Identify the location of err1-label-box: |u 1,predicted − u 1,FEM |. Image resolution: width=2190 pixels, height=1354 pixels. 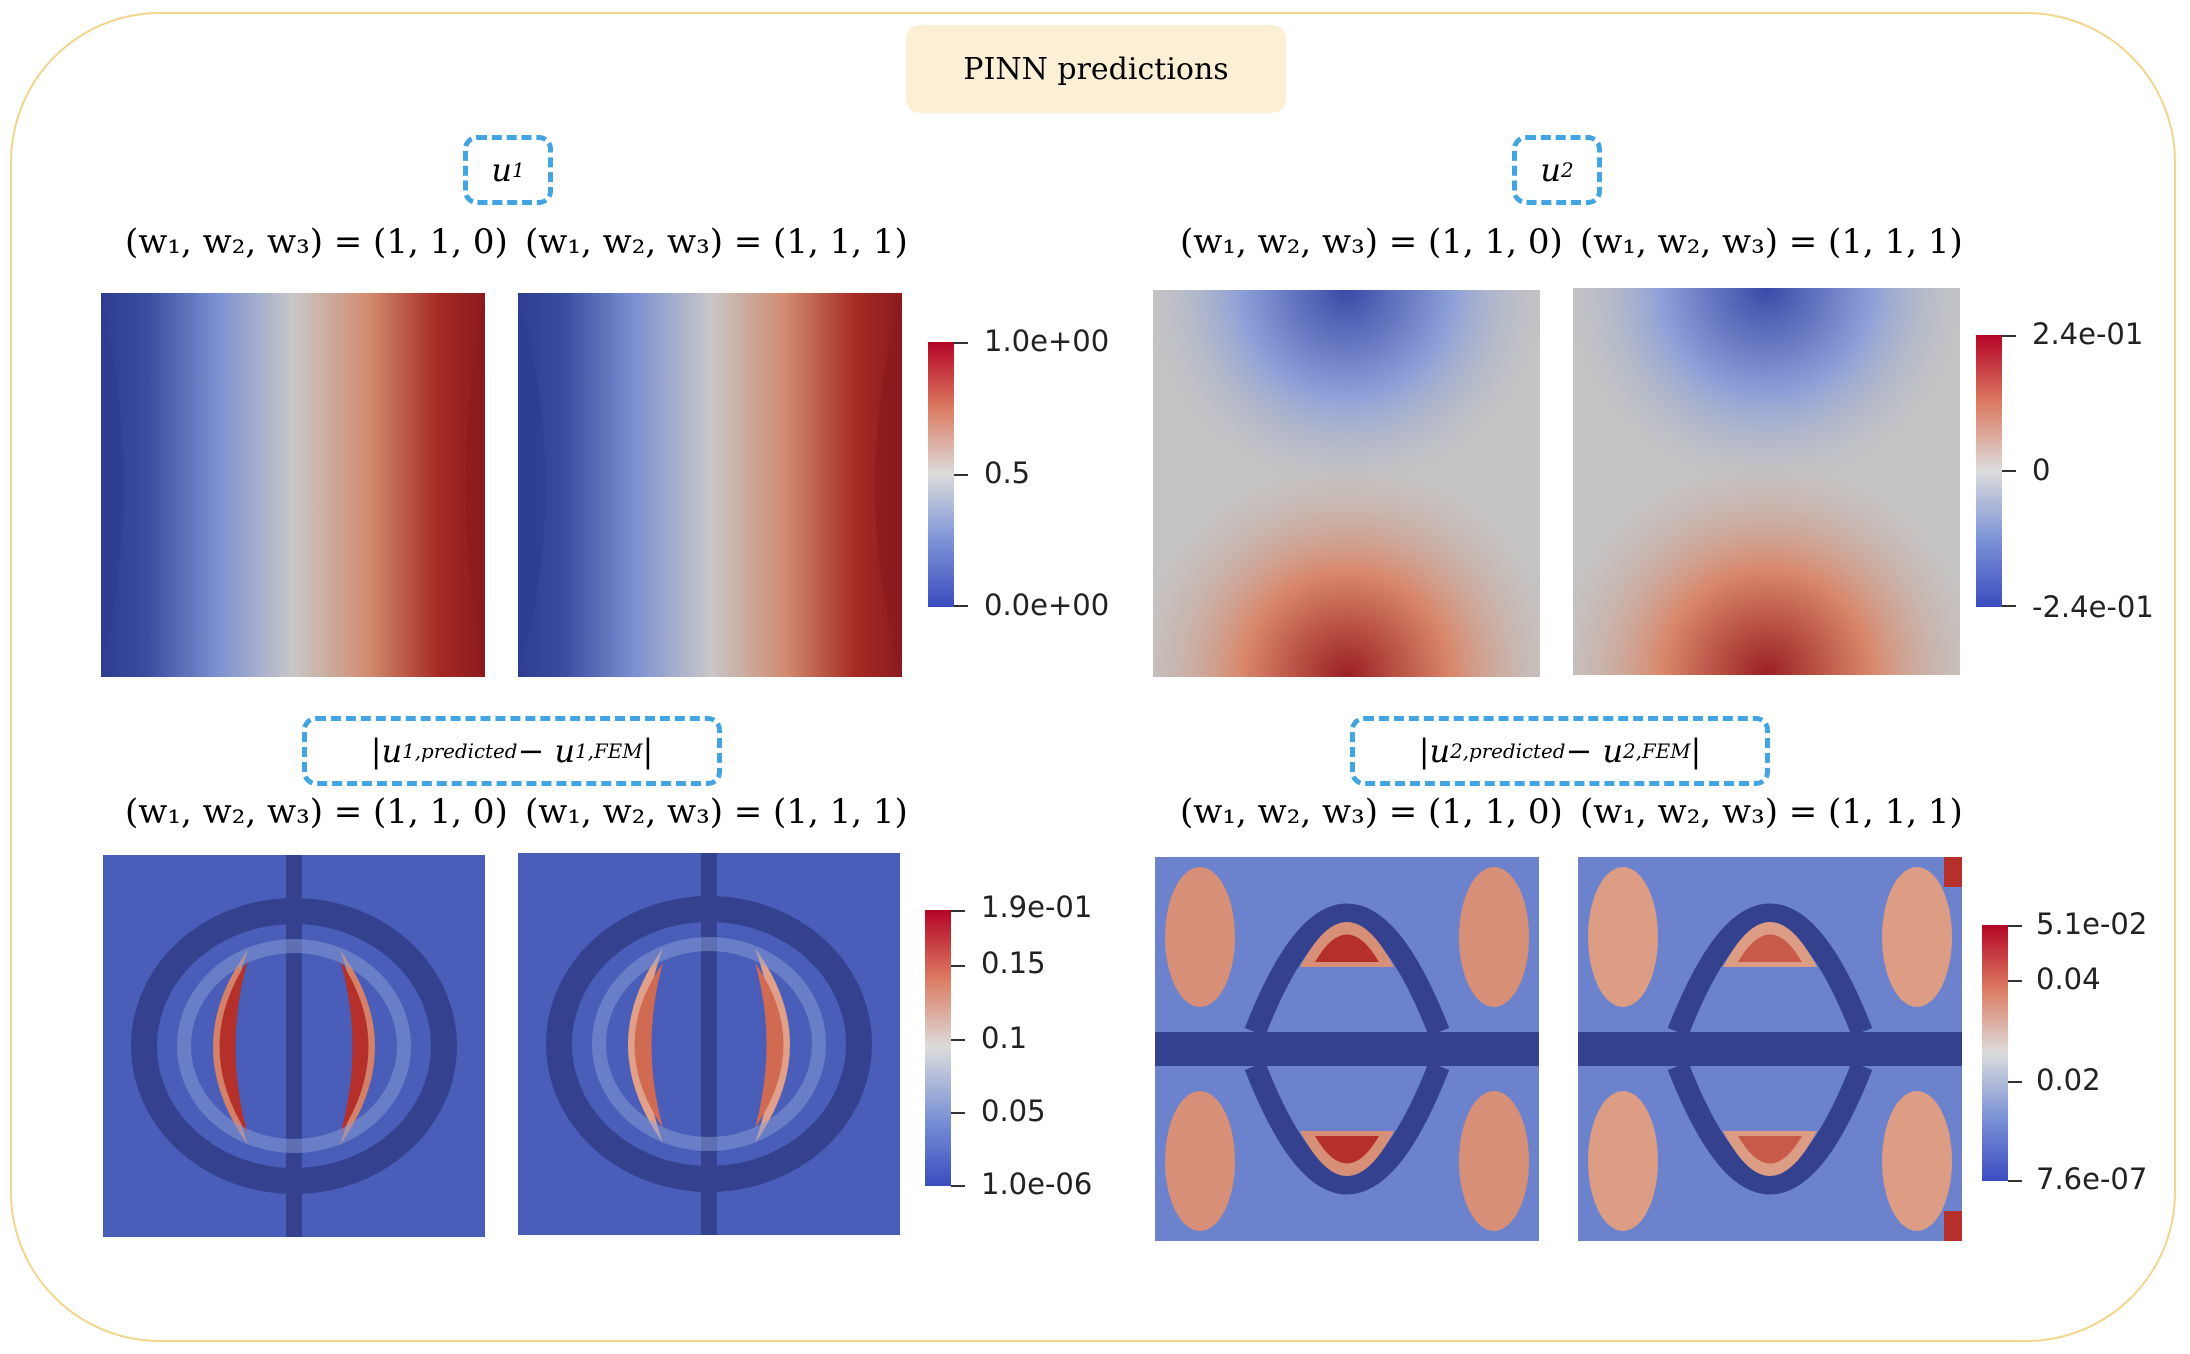
(512, 751).